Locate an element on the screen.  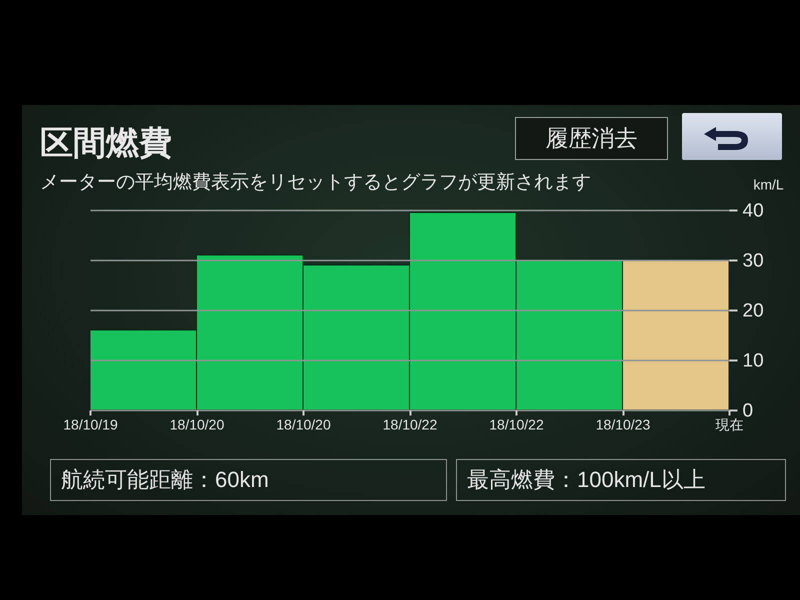
info-field: 航続可能距離：60km is located at coordinates (248, 480).